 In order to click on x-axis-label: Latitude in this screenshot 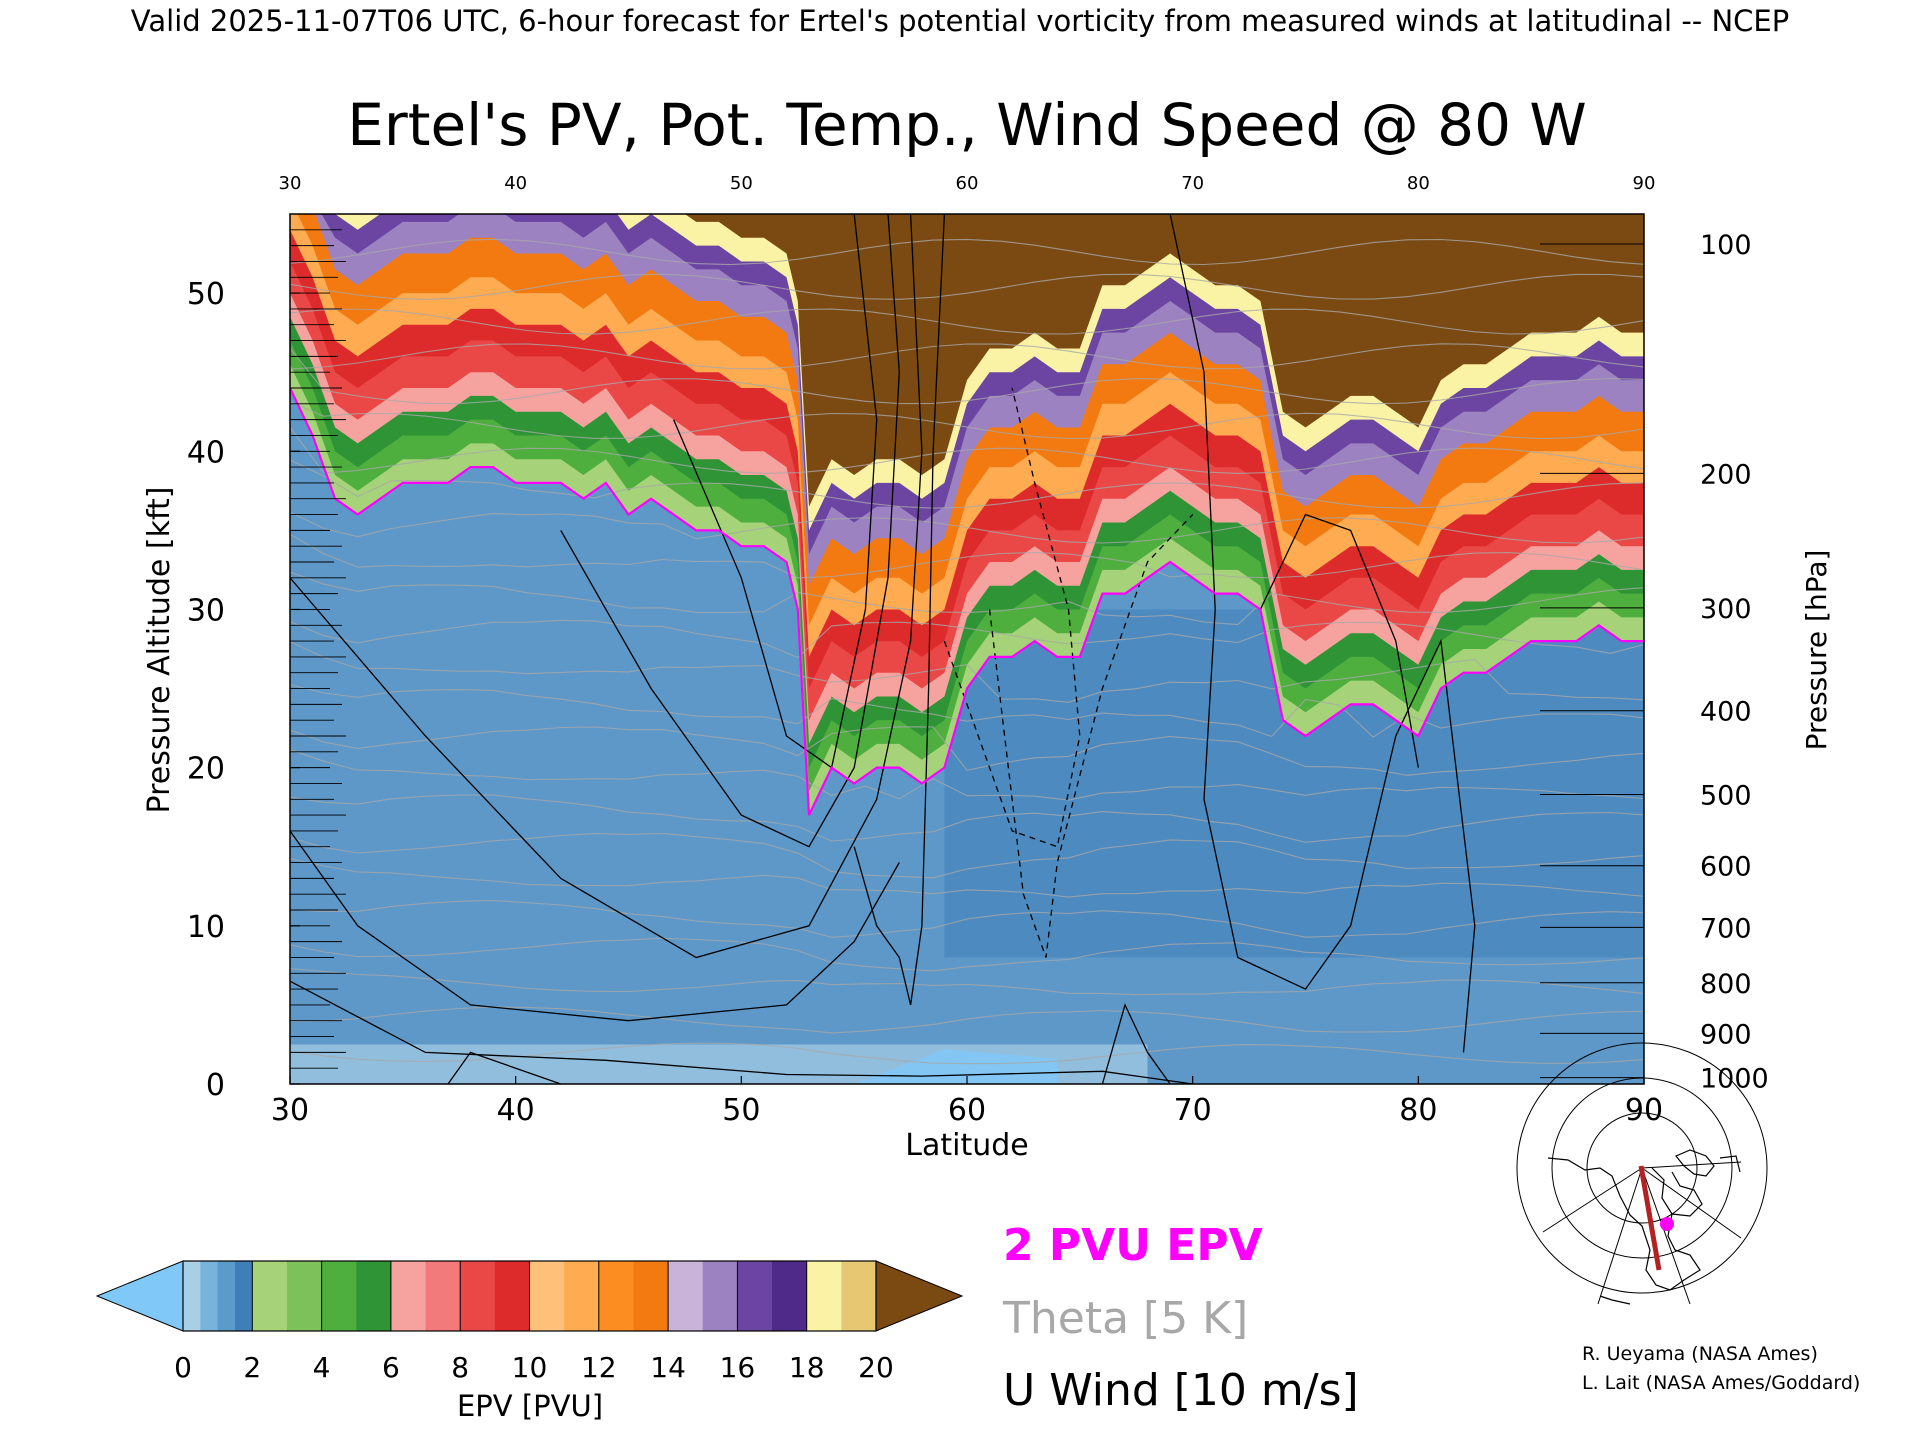, I will do `click(966, 1145)`.